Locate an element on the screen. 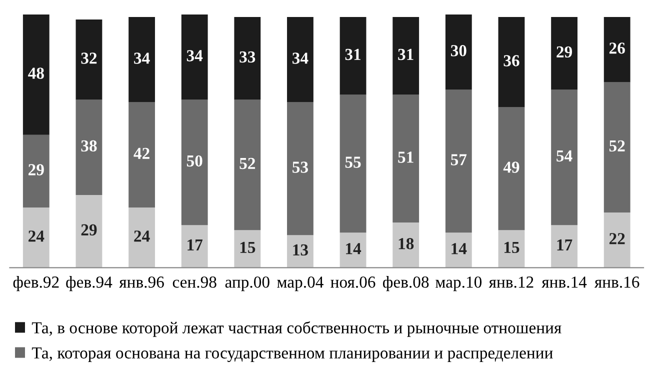 Image resolution: width=650 pixels, height=377 pixels. x-tick-label: фев.94 is located at coordinates (89, 284).